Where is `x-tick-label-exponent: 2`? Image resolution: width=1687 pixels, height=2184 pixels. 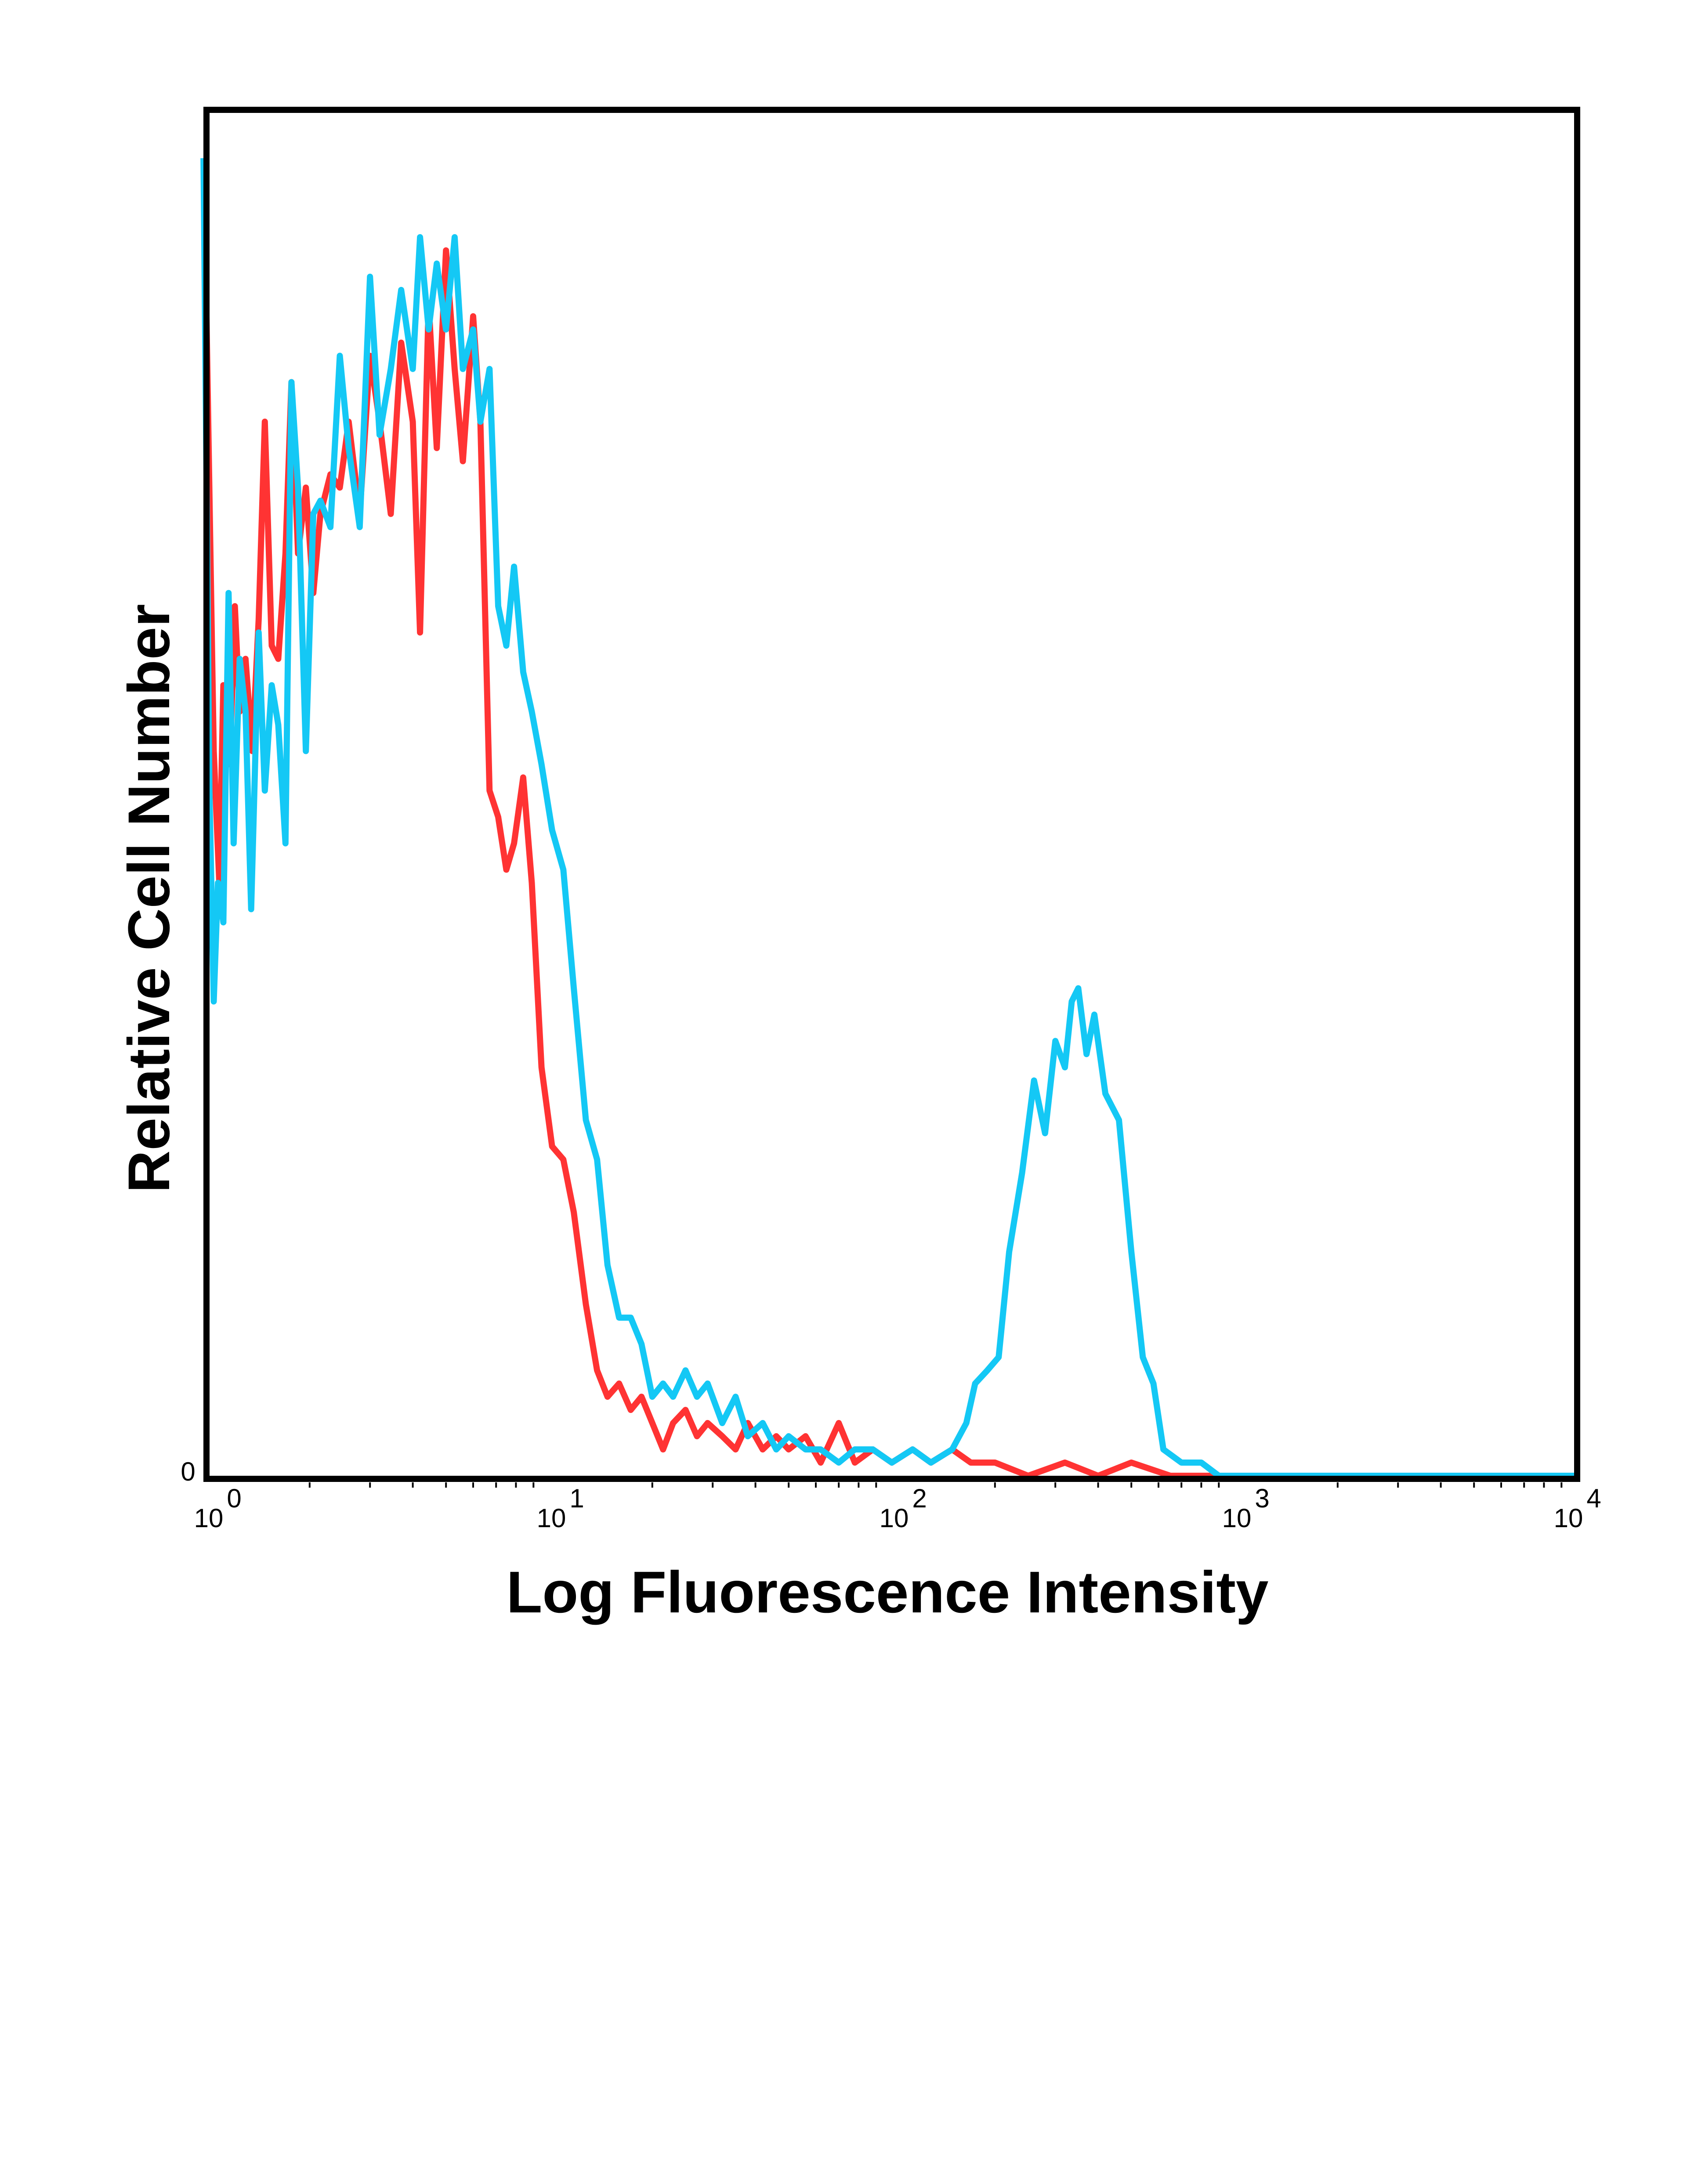
x-tick-label-exponent: 2 is located at coordinates (919, 1498).